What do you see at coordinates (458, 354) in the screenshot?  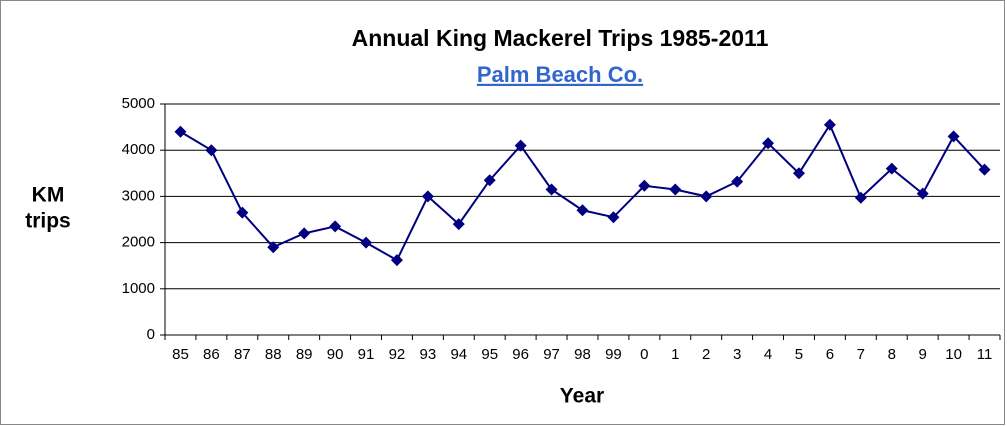 I see `x-tick-label: 94` at bounding box center [458, 354].